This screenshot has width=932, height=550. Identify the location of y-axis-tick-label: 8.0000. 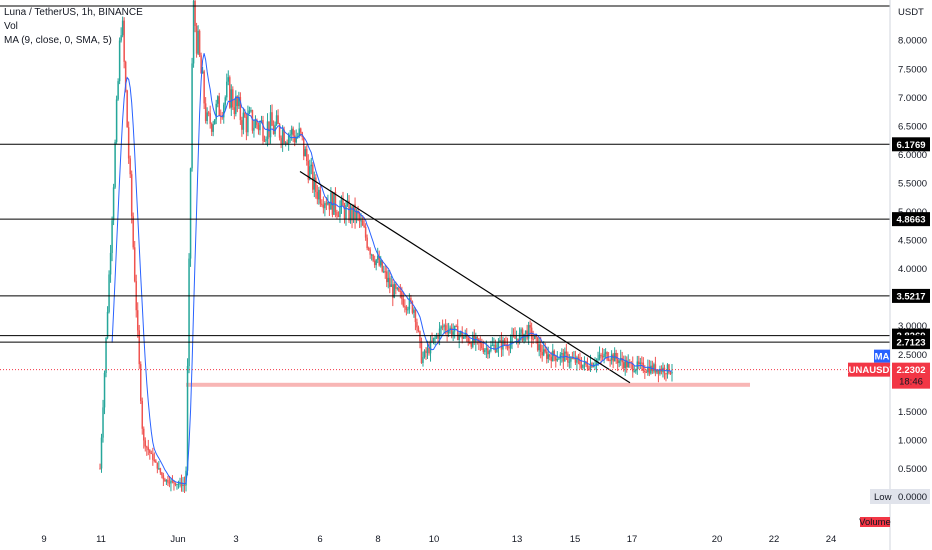
(912, 41).